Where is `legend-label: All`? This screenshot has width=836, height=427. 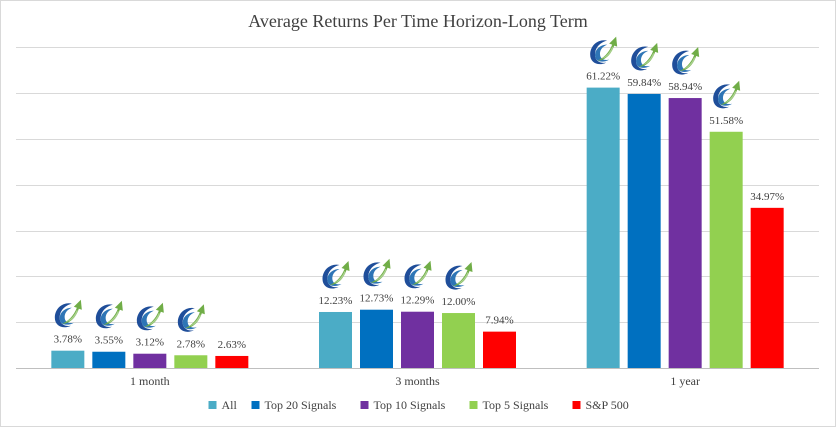 legend-label: All is located at coordinates (230, 405).